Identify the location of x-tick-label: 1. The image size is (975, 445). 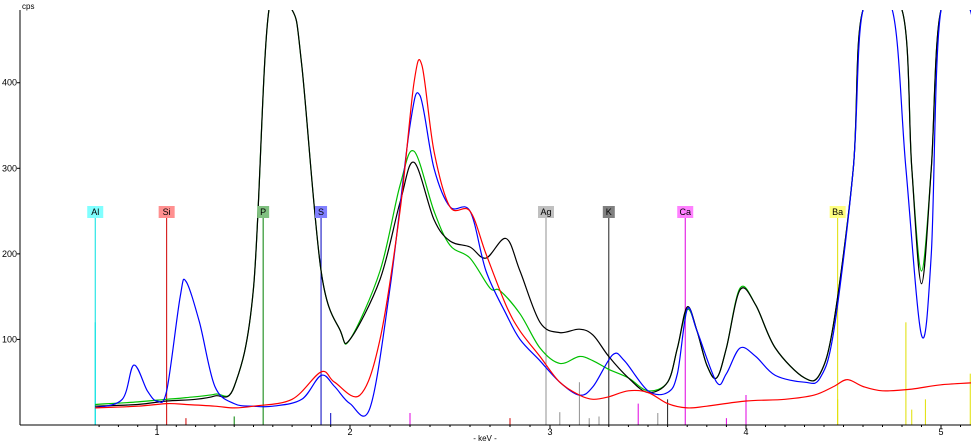
(156, 432).